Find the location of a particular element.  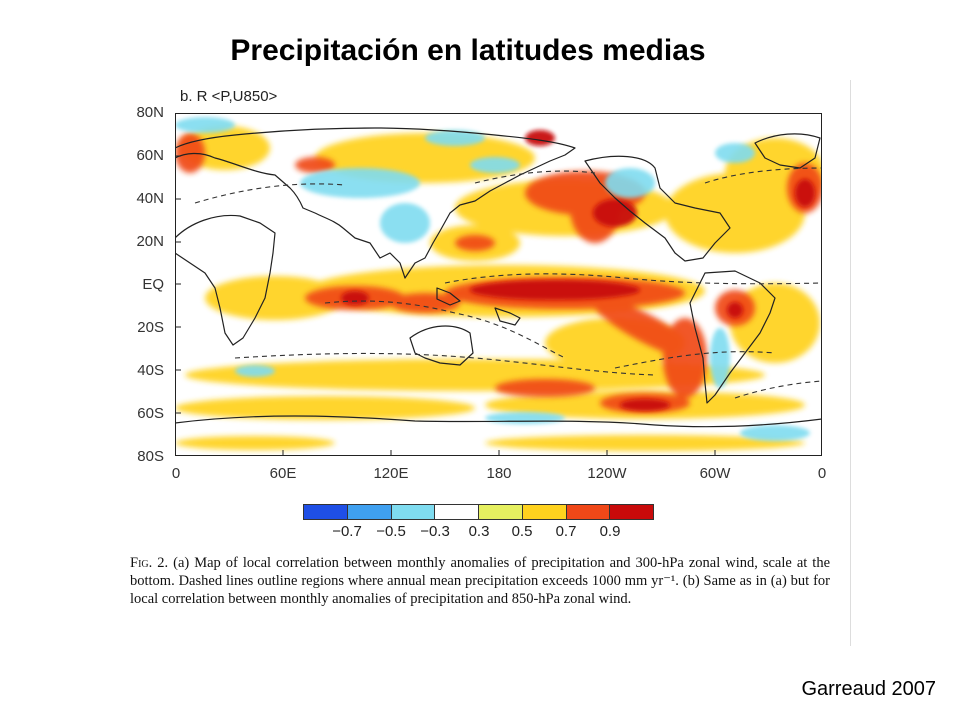

lat-label-40s: 40S is located at coordinates (150, 370).